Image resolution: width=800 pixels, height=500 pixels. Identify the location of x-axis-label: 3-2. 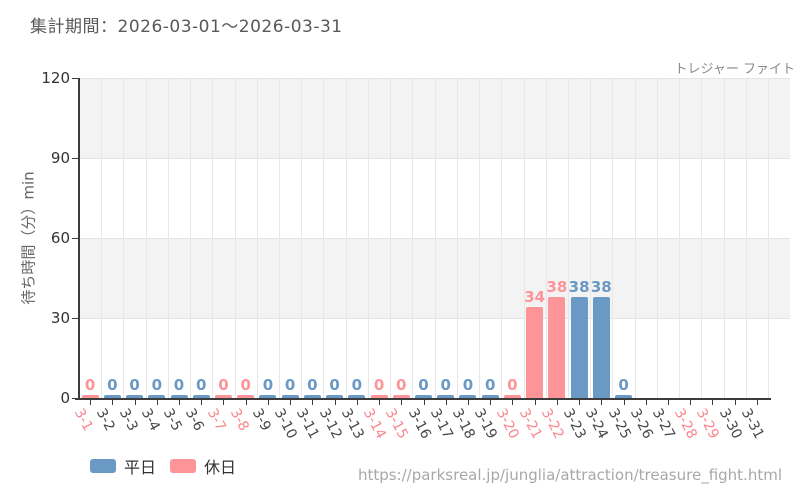
(106, 420).